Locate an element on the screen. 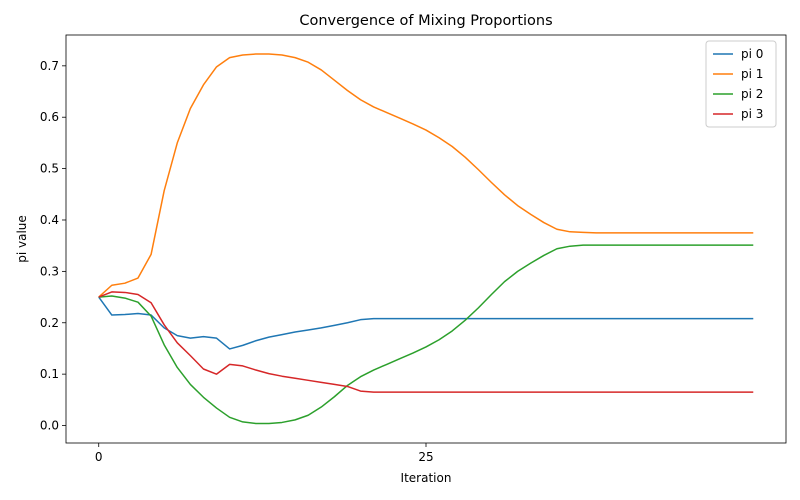 The image size is (800, 500). y-tick-label: 0.1 is located at coordinates (49, 374).